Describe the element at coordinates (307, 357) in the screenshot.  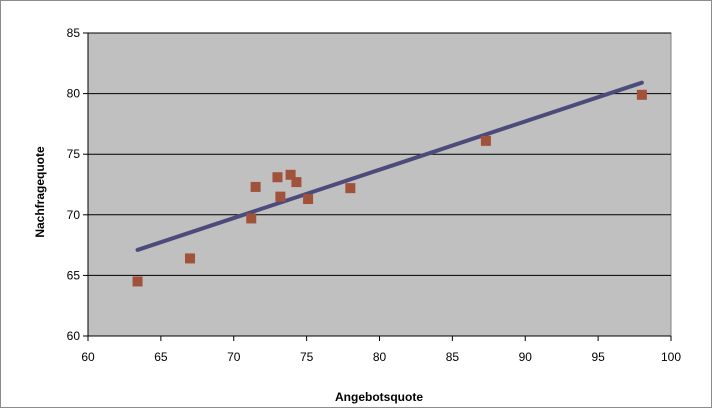
I see `x-tick-label: 75` at that location.